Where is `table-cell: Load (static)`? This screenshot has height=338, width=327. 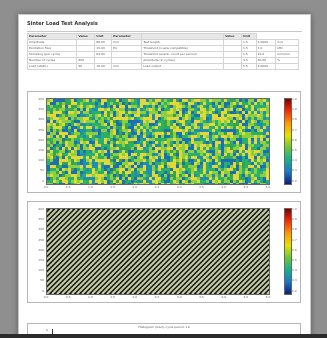
table-cell: Load (static) is located at coordinates (52, 66).